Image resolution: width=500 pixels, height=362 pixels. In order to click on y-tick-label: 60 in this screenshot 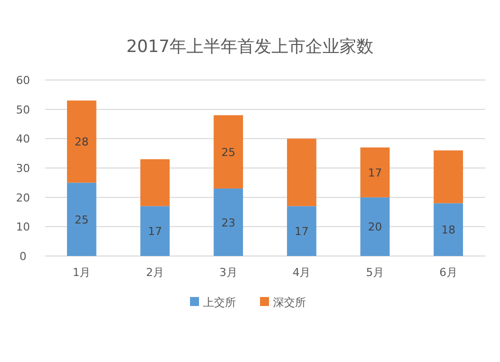, I will do `click(23, 80)`.